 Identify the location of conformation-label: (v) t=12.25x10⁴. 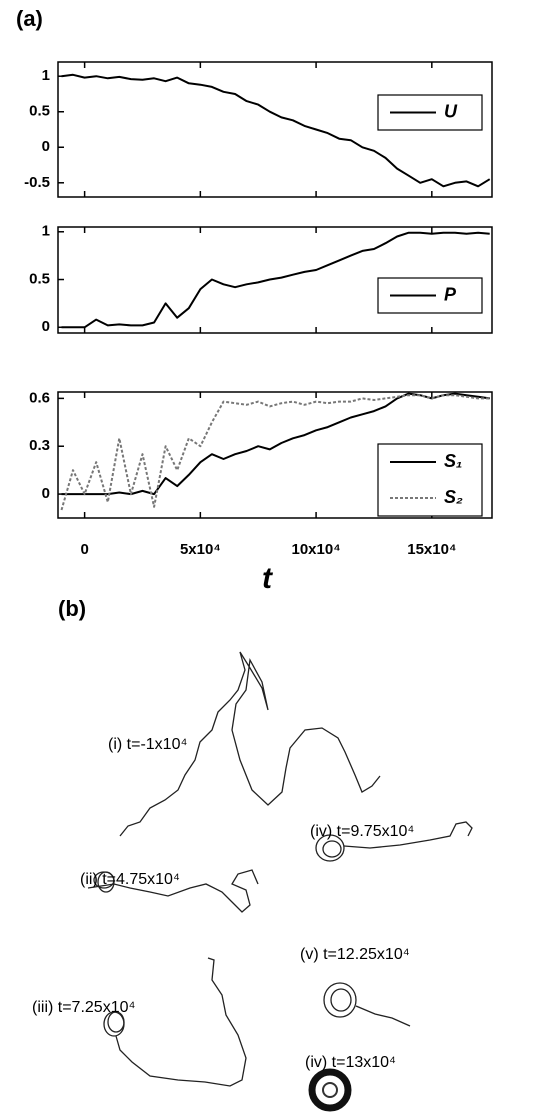
(355, 954).